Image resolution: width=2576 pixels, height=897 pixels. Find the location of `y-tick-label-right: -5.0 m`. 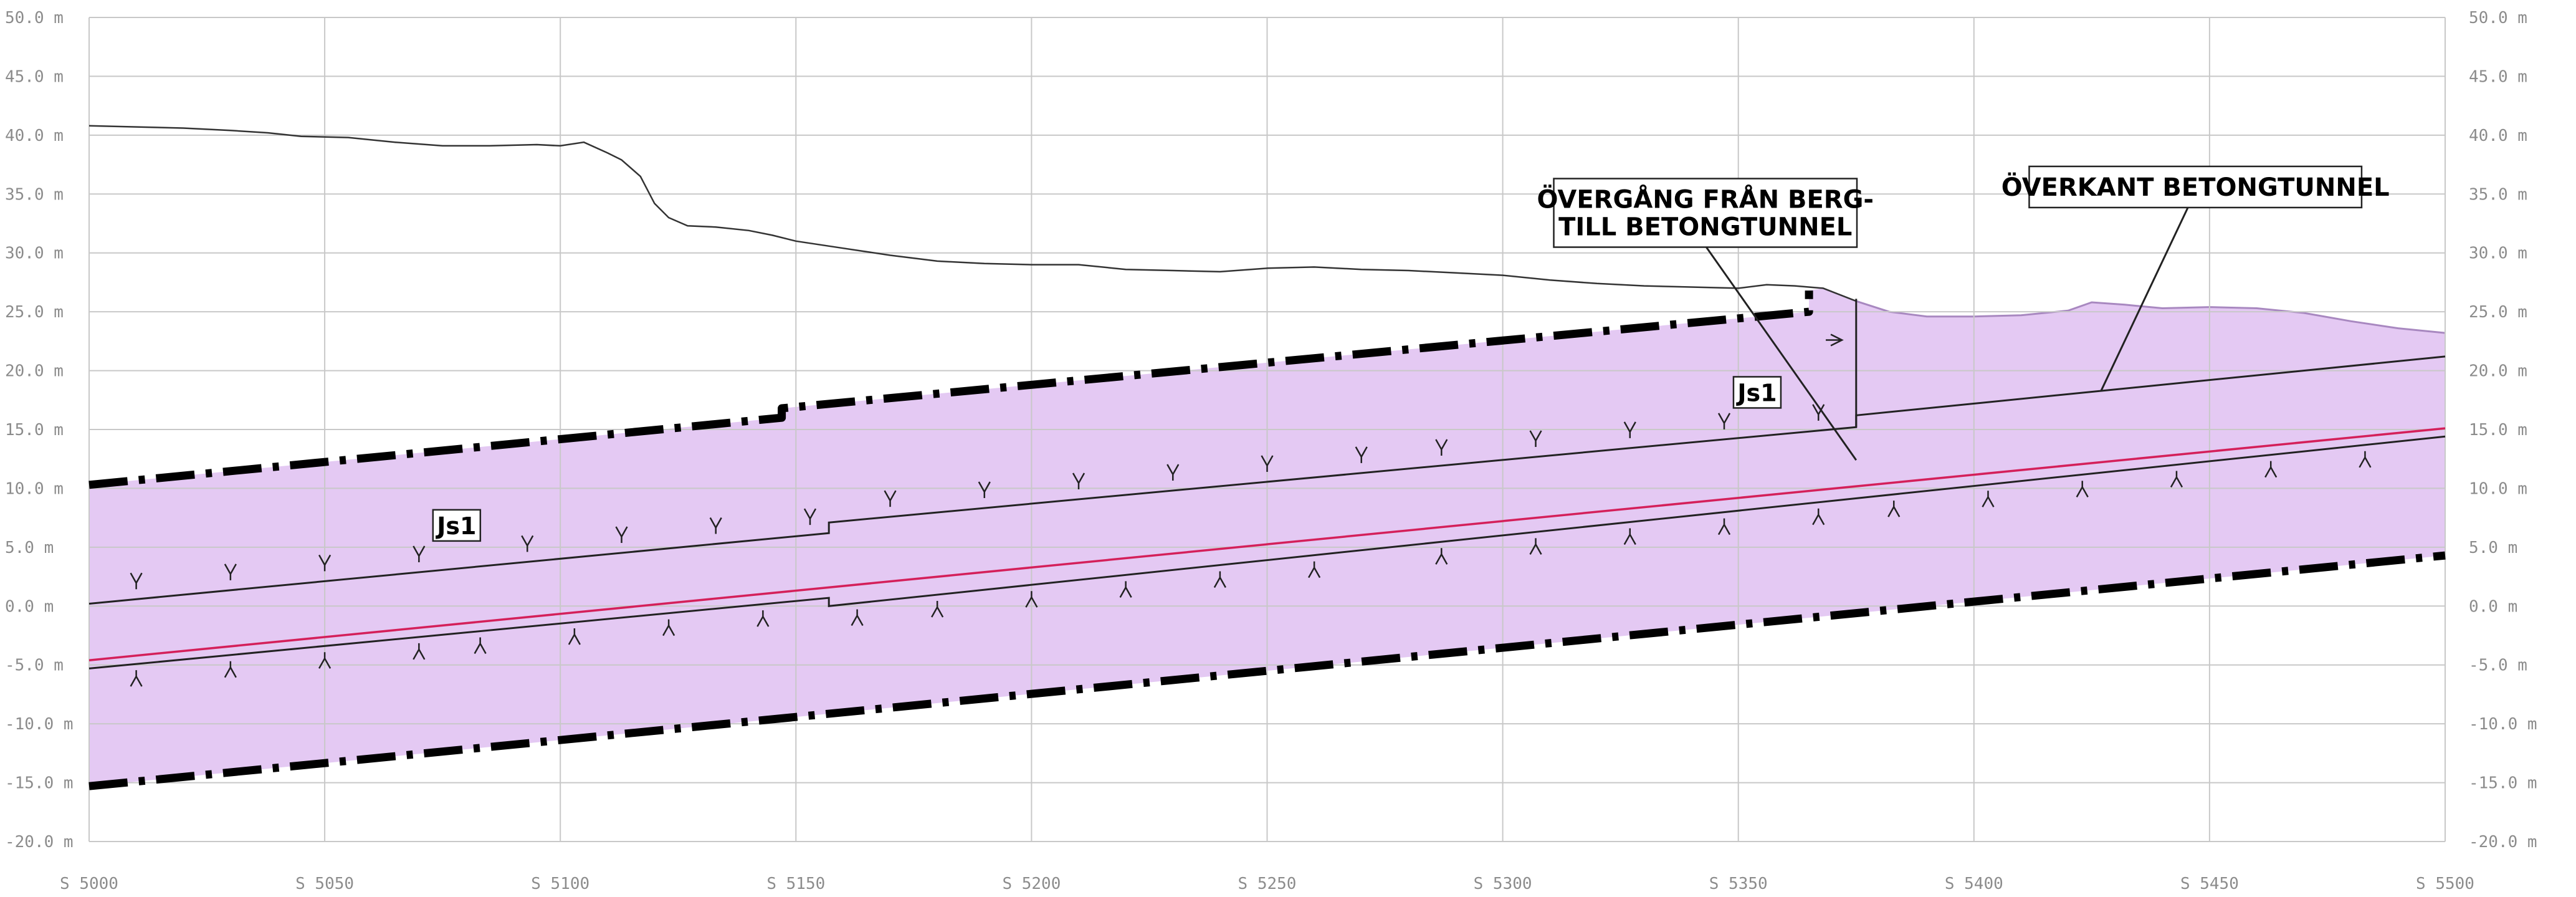

y-tick-label-right: -5.0 m is located at coordinates (2498, 665).